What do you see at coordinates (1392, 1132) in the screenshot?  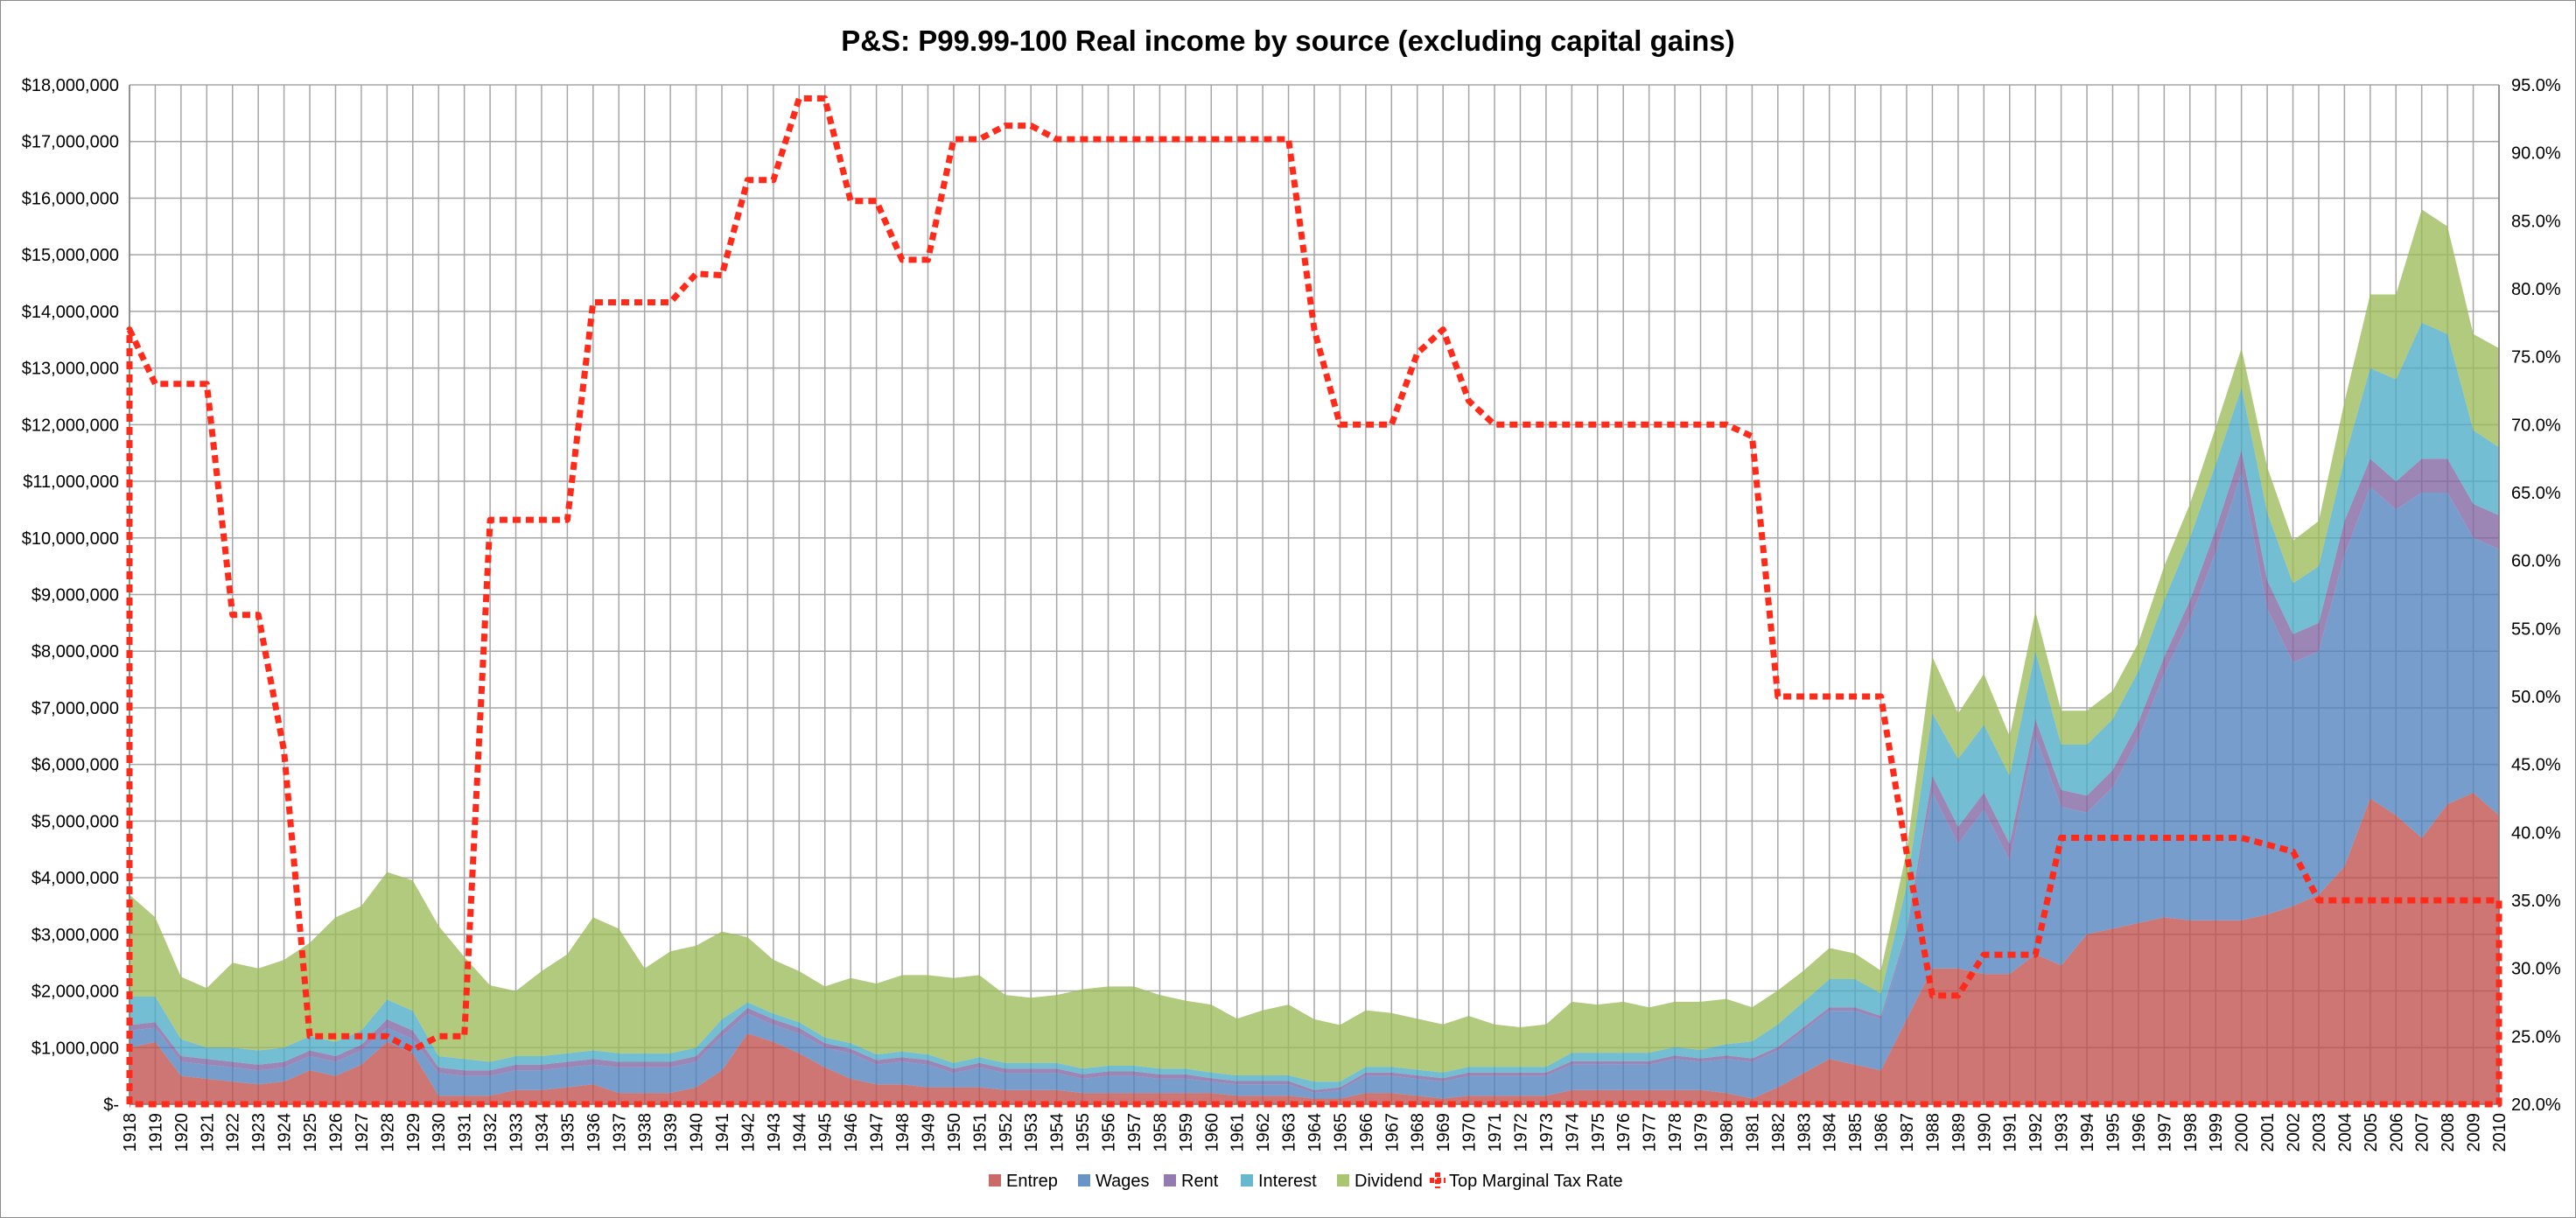 I see `x-tick-label: 1967` at bounding box center [1392, 1132].